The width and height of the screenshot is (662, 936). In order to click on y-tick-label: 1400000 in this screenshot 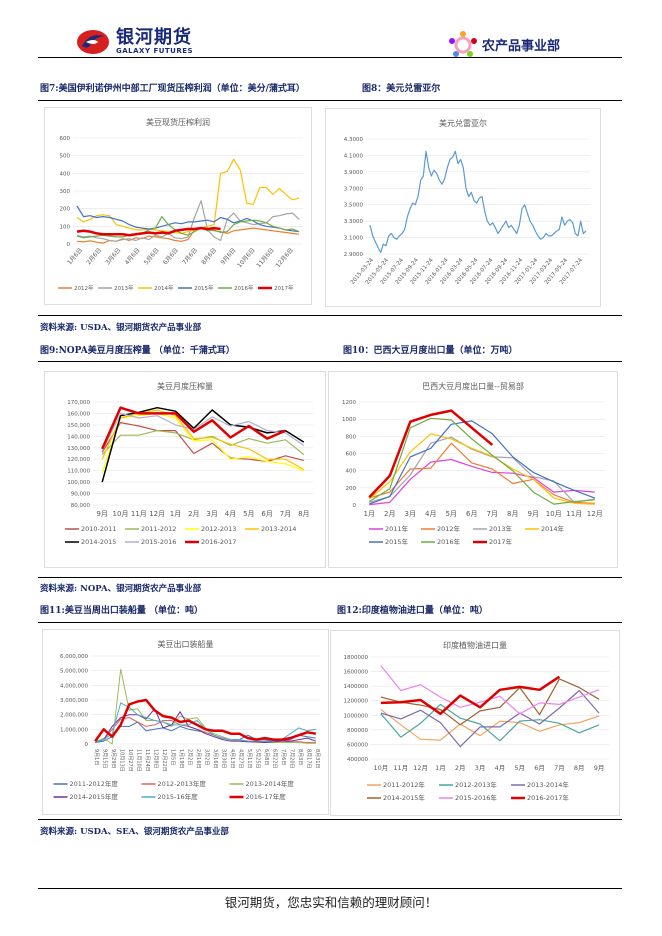, I will do `click(356, 687)`.